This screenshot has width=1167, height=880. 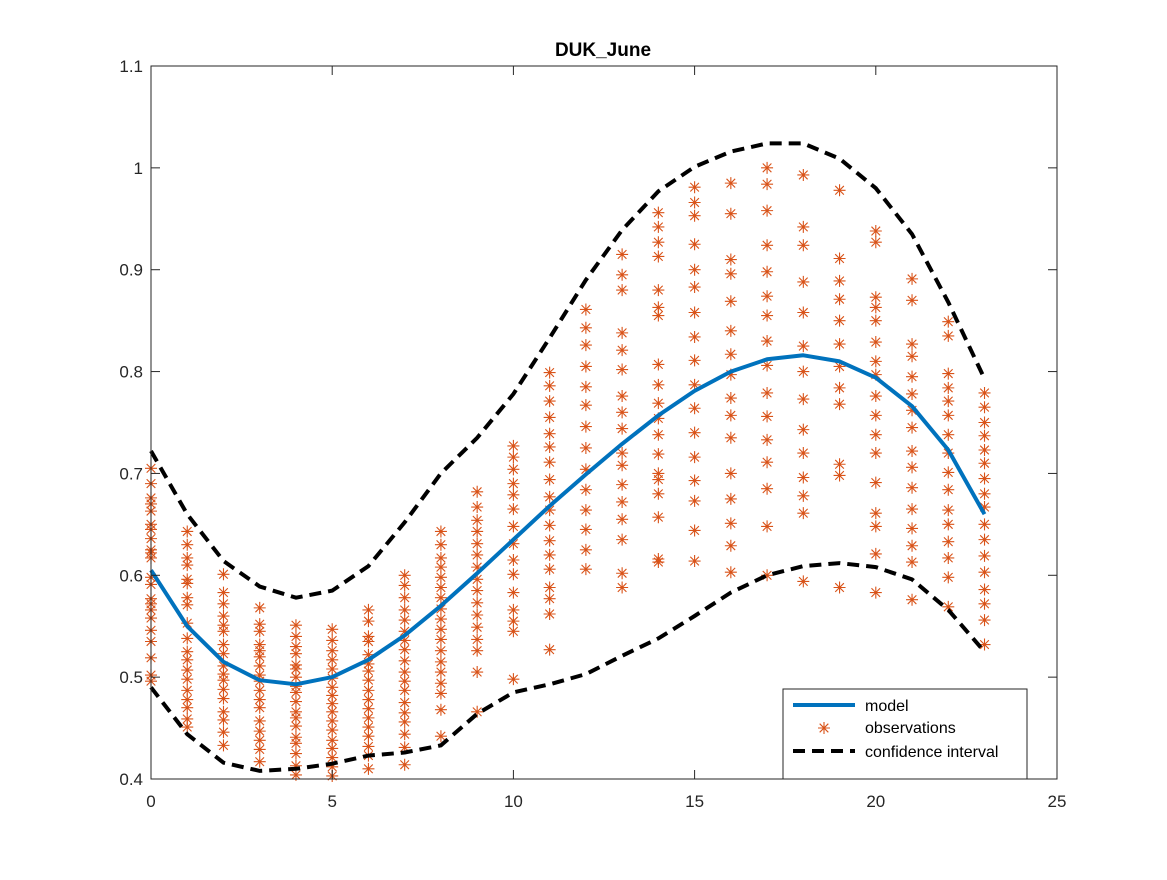 I want to click on legend-label-confidence-interval: confidence interval, so click(x=931, y=752).